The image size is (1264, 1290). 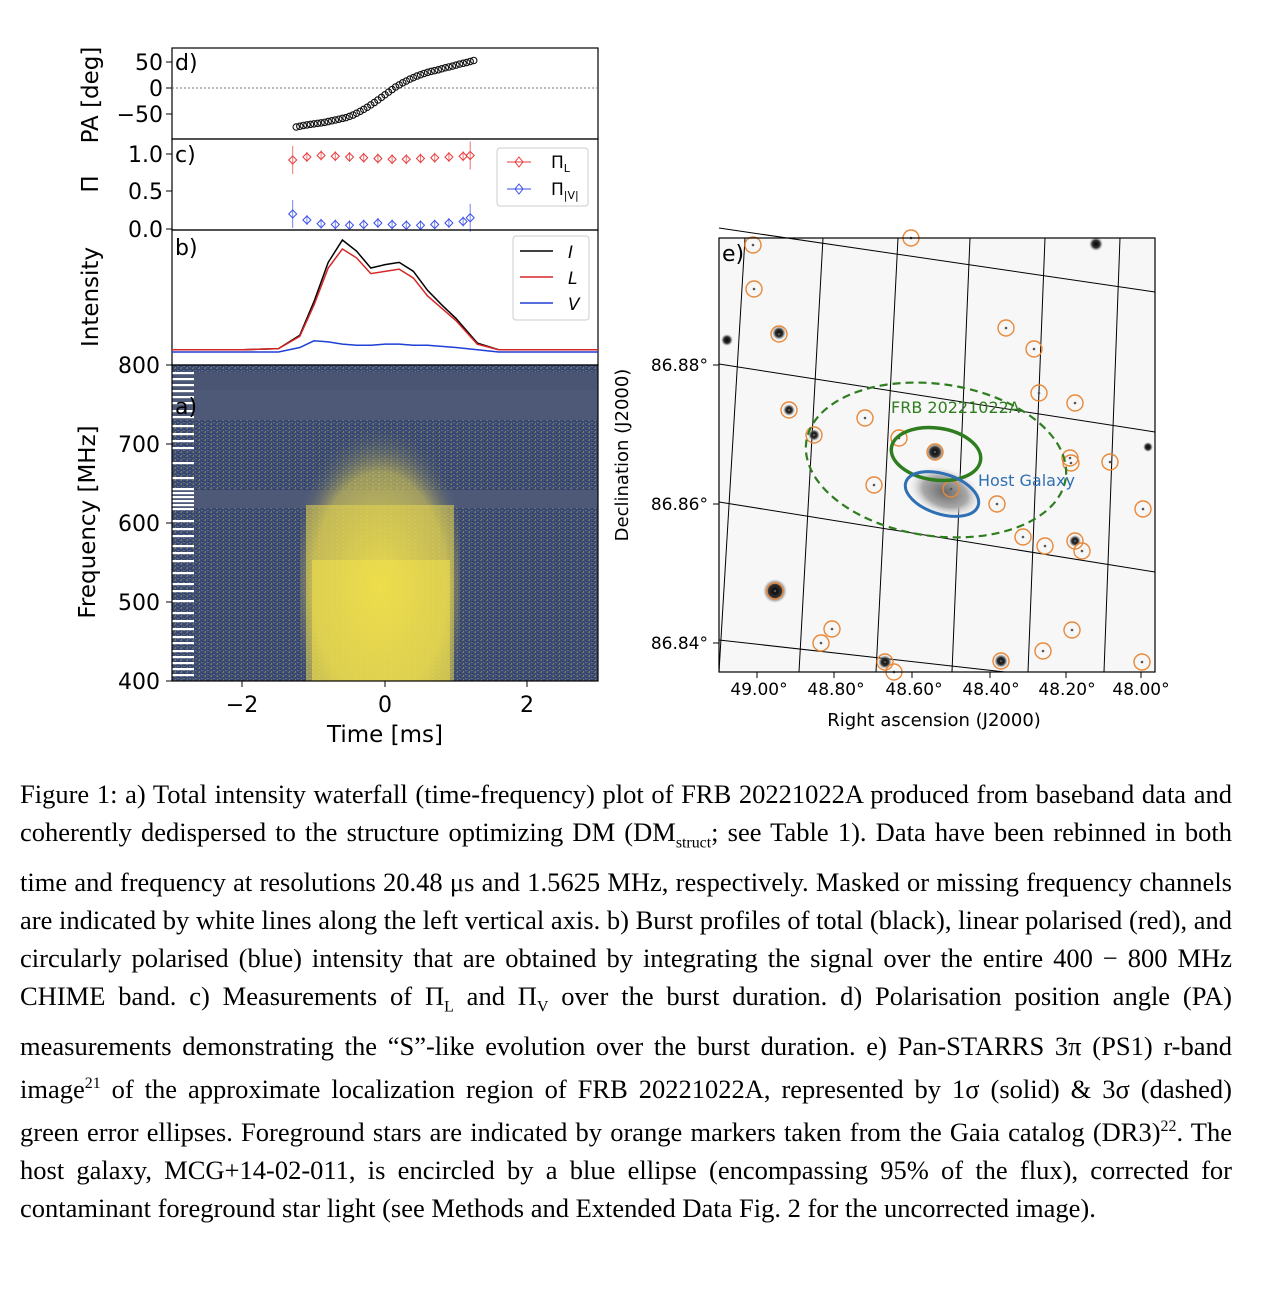 What do you see at coordinates (551, 278) in the screenshot?
I see `intensity-legend: I L V` at bounding box center [551, 278].